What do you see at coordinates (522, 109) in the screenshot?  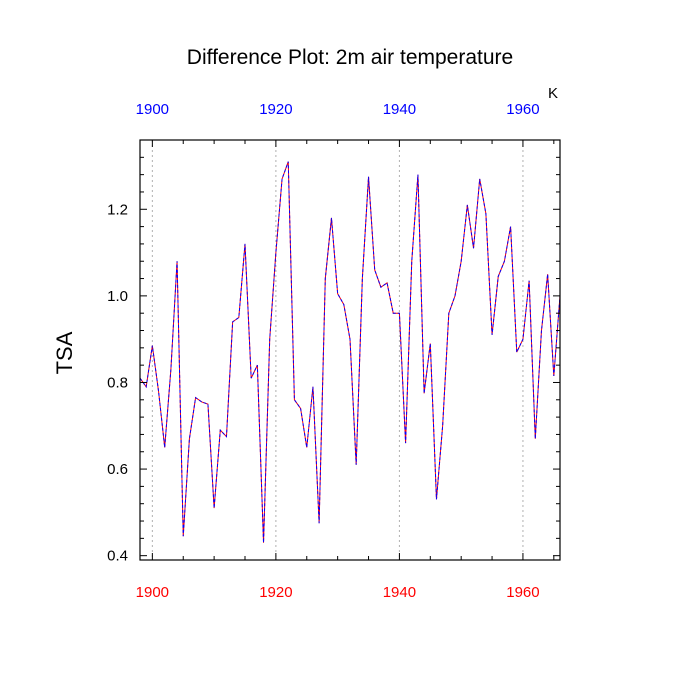 I see `x-tick-label-top: 1960` at bounding box center [522, 109].